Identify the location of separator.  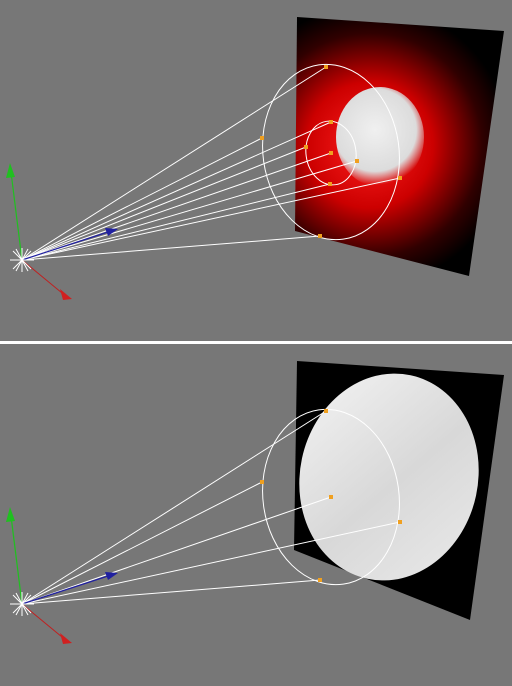
(256, 342).